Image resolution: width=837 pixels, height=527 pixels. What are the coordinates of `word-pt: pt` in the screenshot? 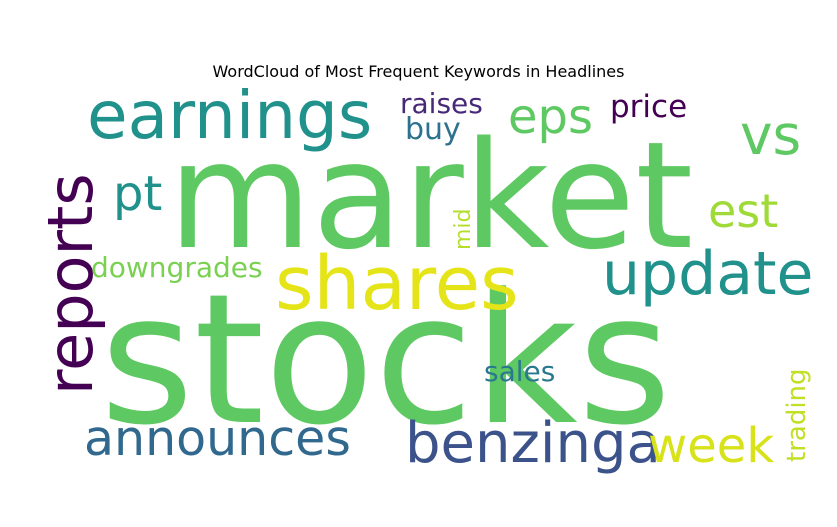 It's located at (137, 194).